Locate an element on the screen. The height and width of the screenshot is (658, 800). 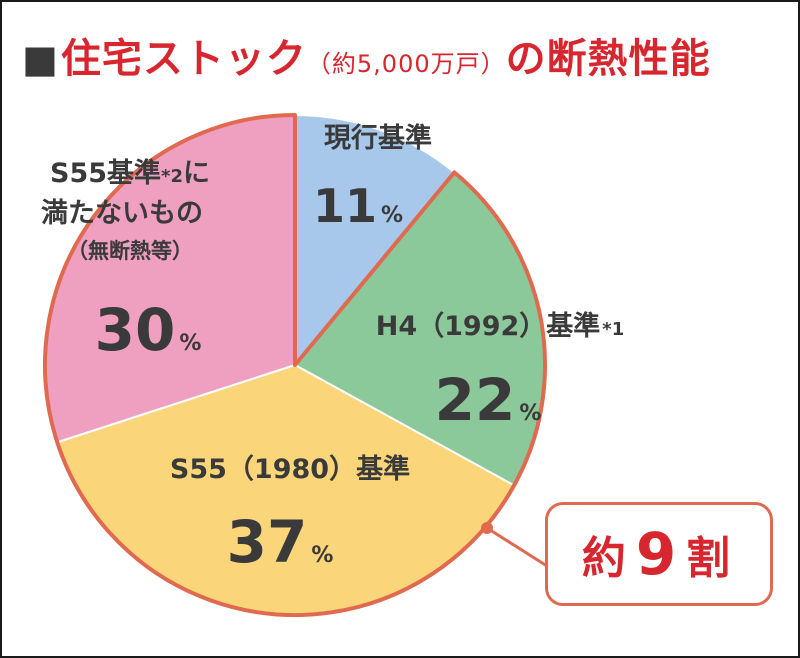
slice-value-s55-number: 37 is located at coordinates (267, 542).